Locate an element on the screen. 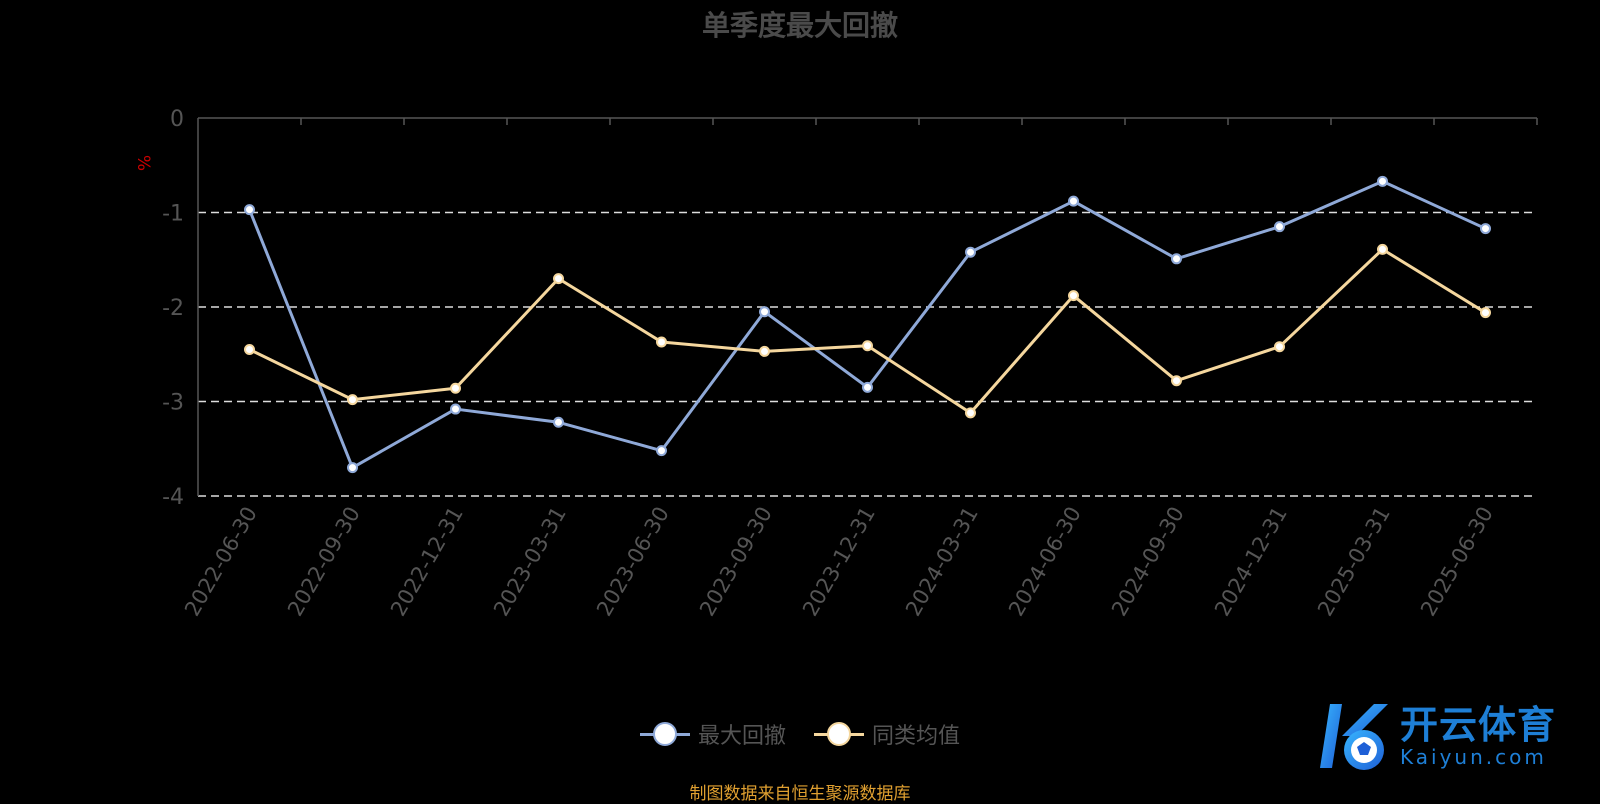 The height and width of the screenshot is (804, 1600). y-tick-label: -2 is located at coordinates (173, 308).